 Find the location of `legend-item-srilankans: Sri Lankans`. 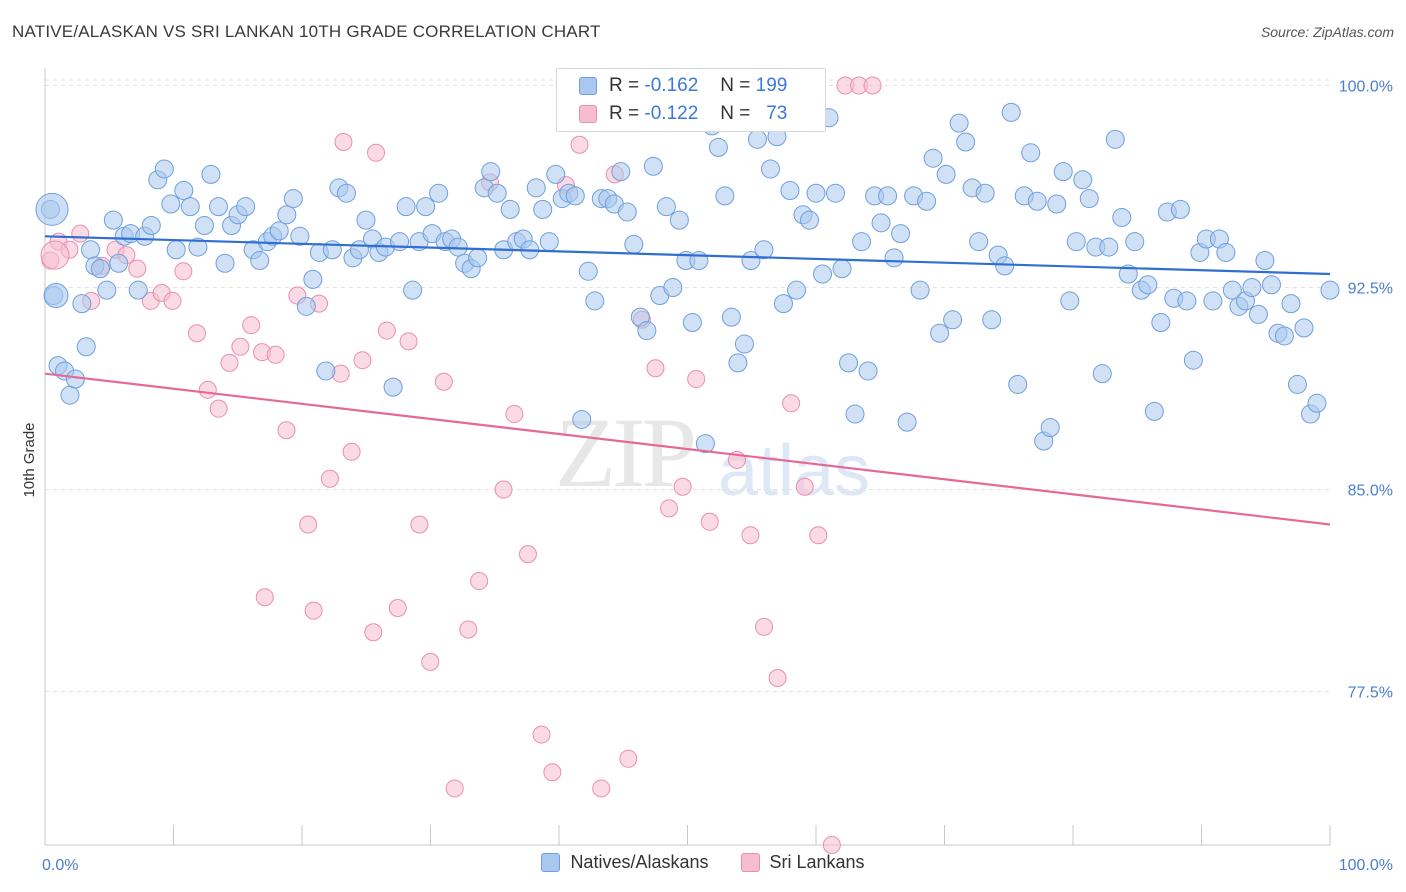

legend-item-srilankans: Sri Lankans is located at coordinates (802, 862).